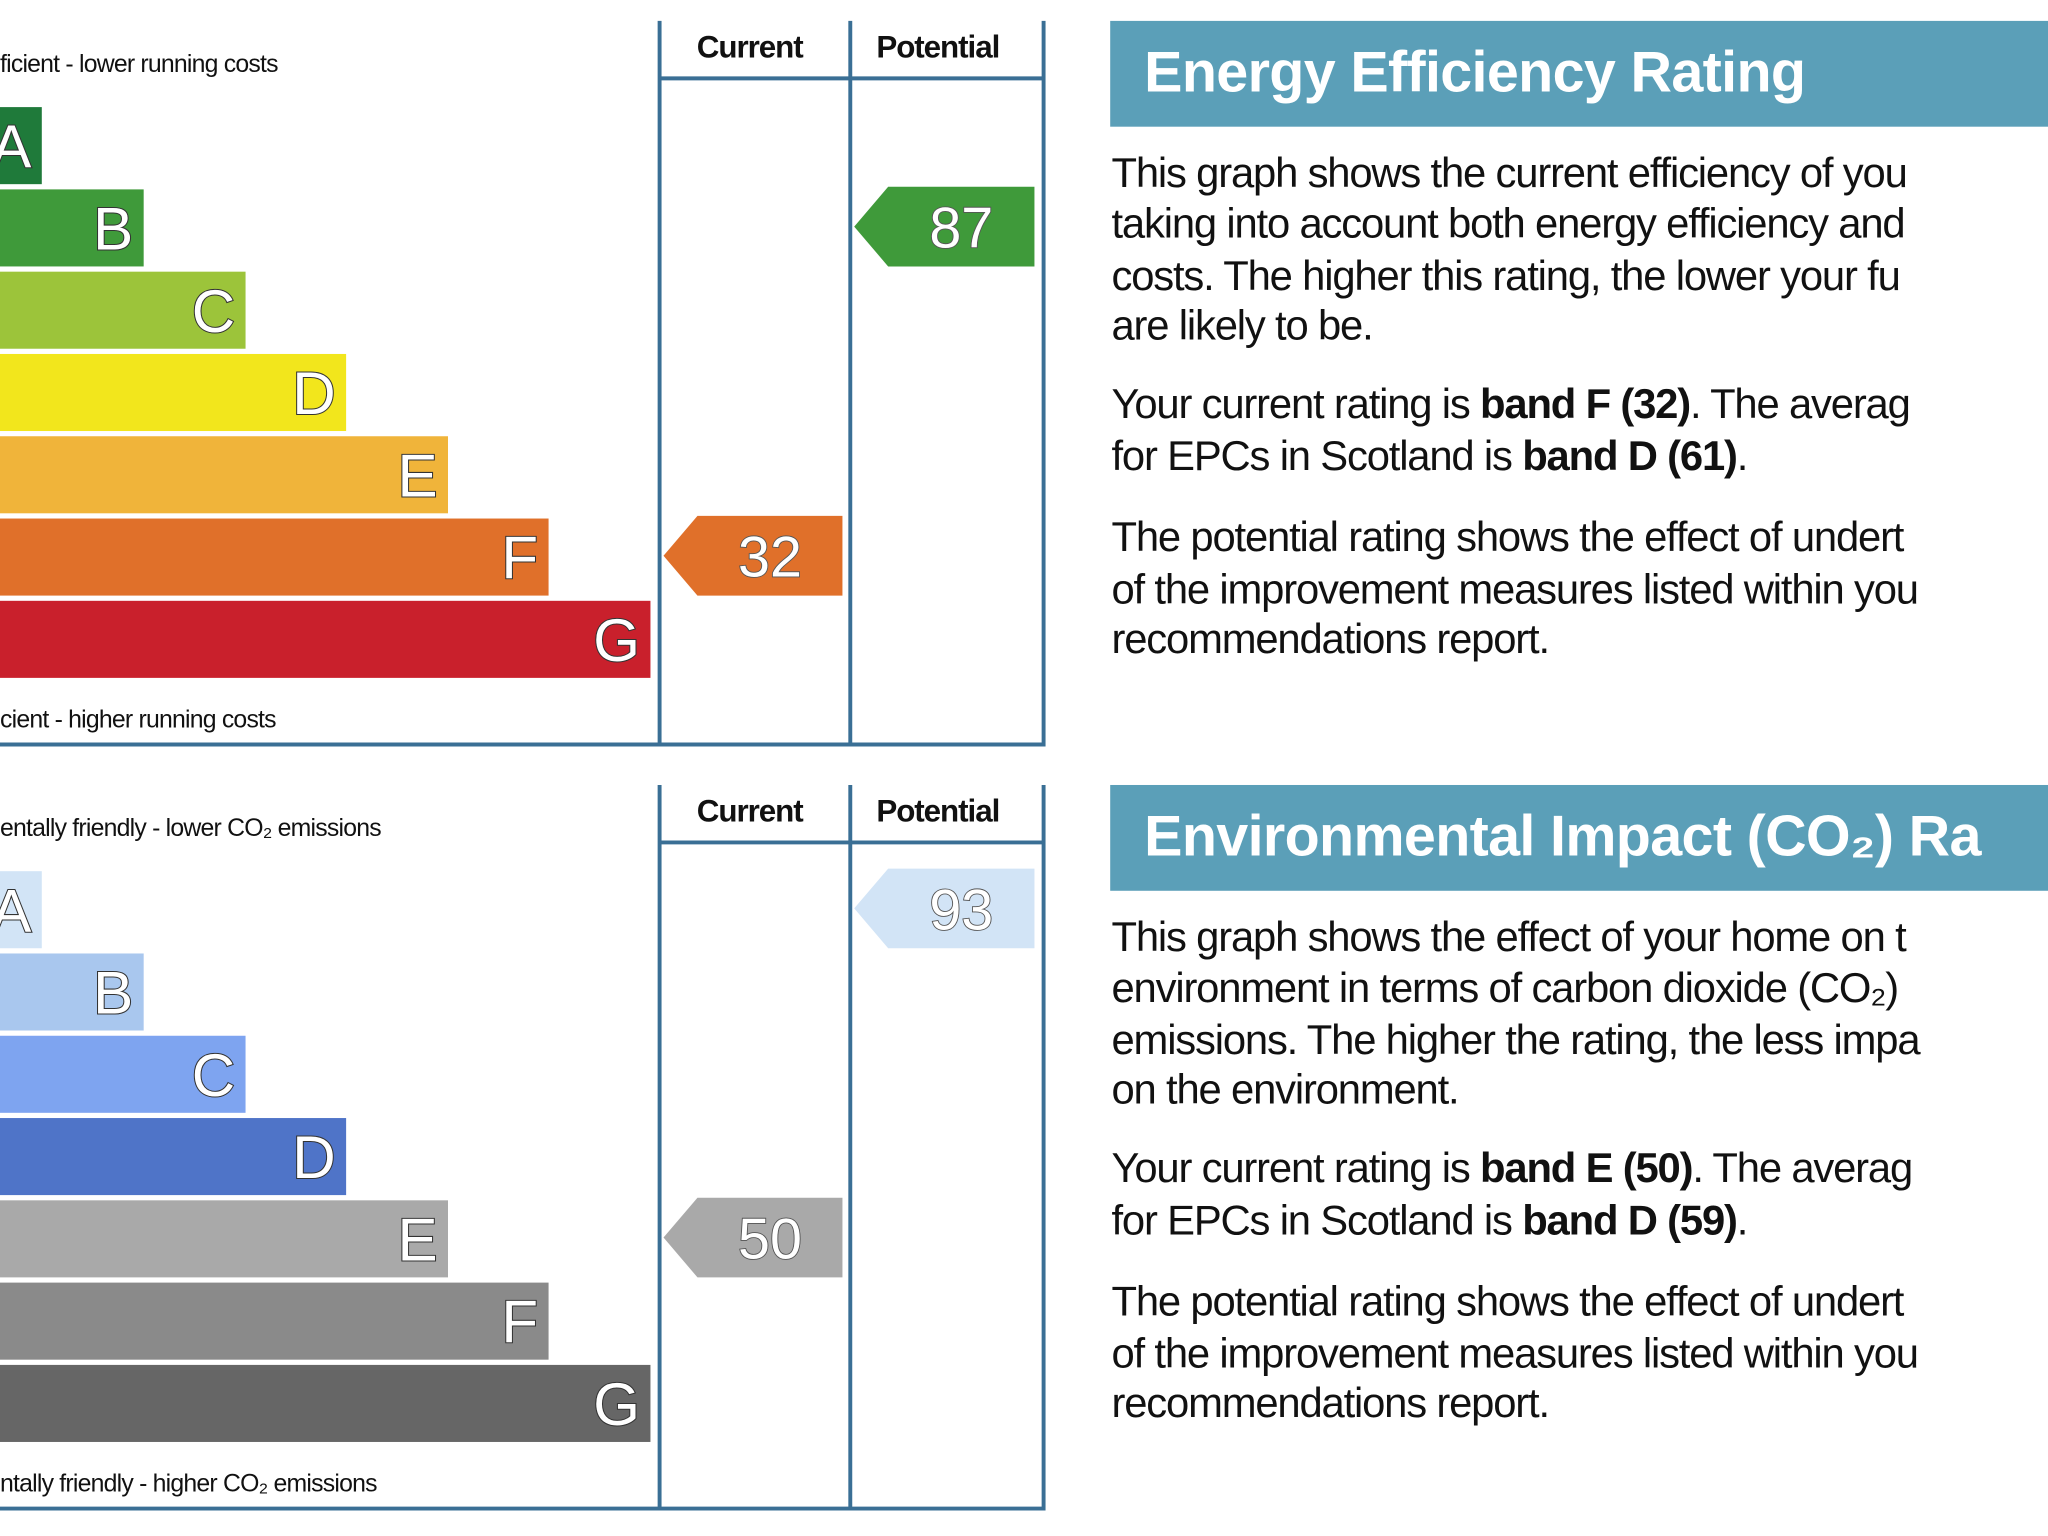 Image resolution: width=2048 pixels, height=1536 pixels. I want to click on rating-value: 50, so click(770, 1239).